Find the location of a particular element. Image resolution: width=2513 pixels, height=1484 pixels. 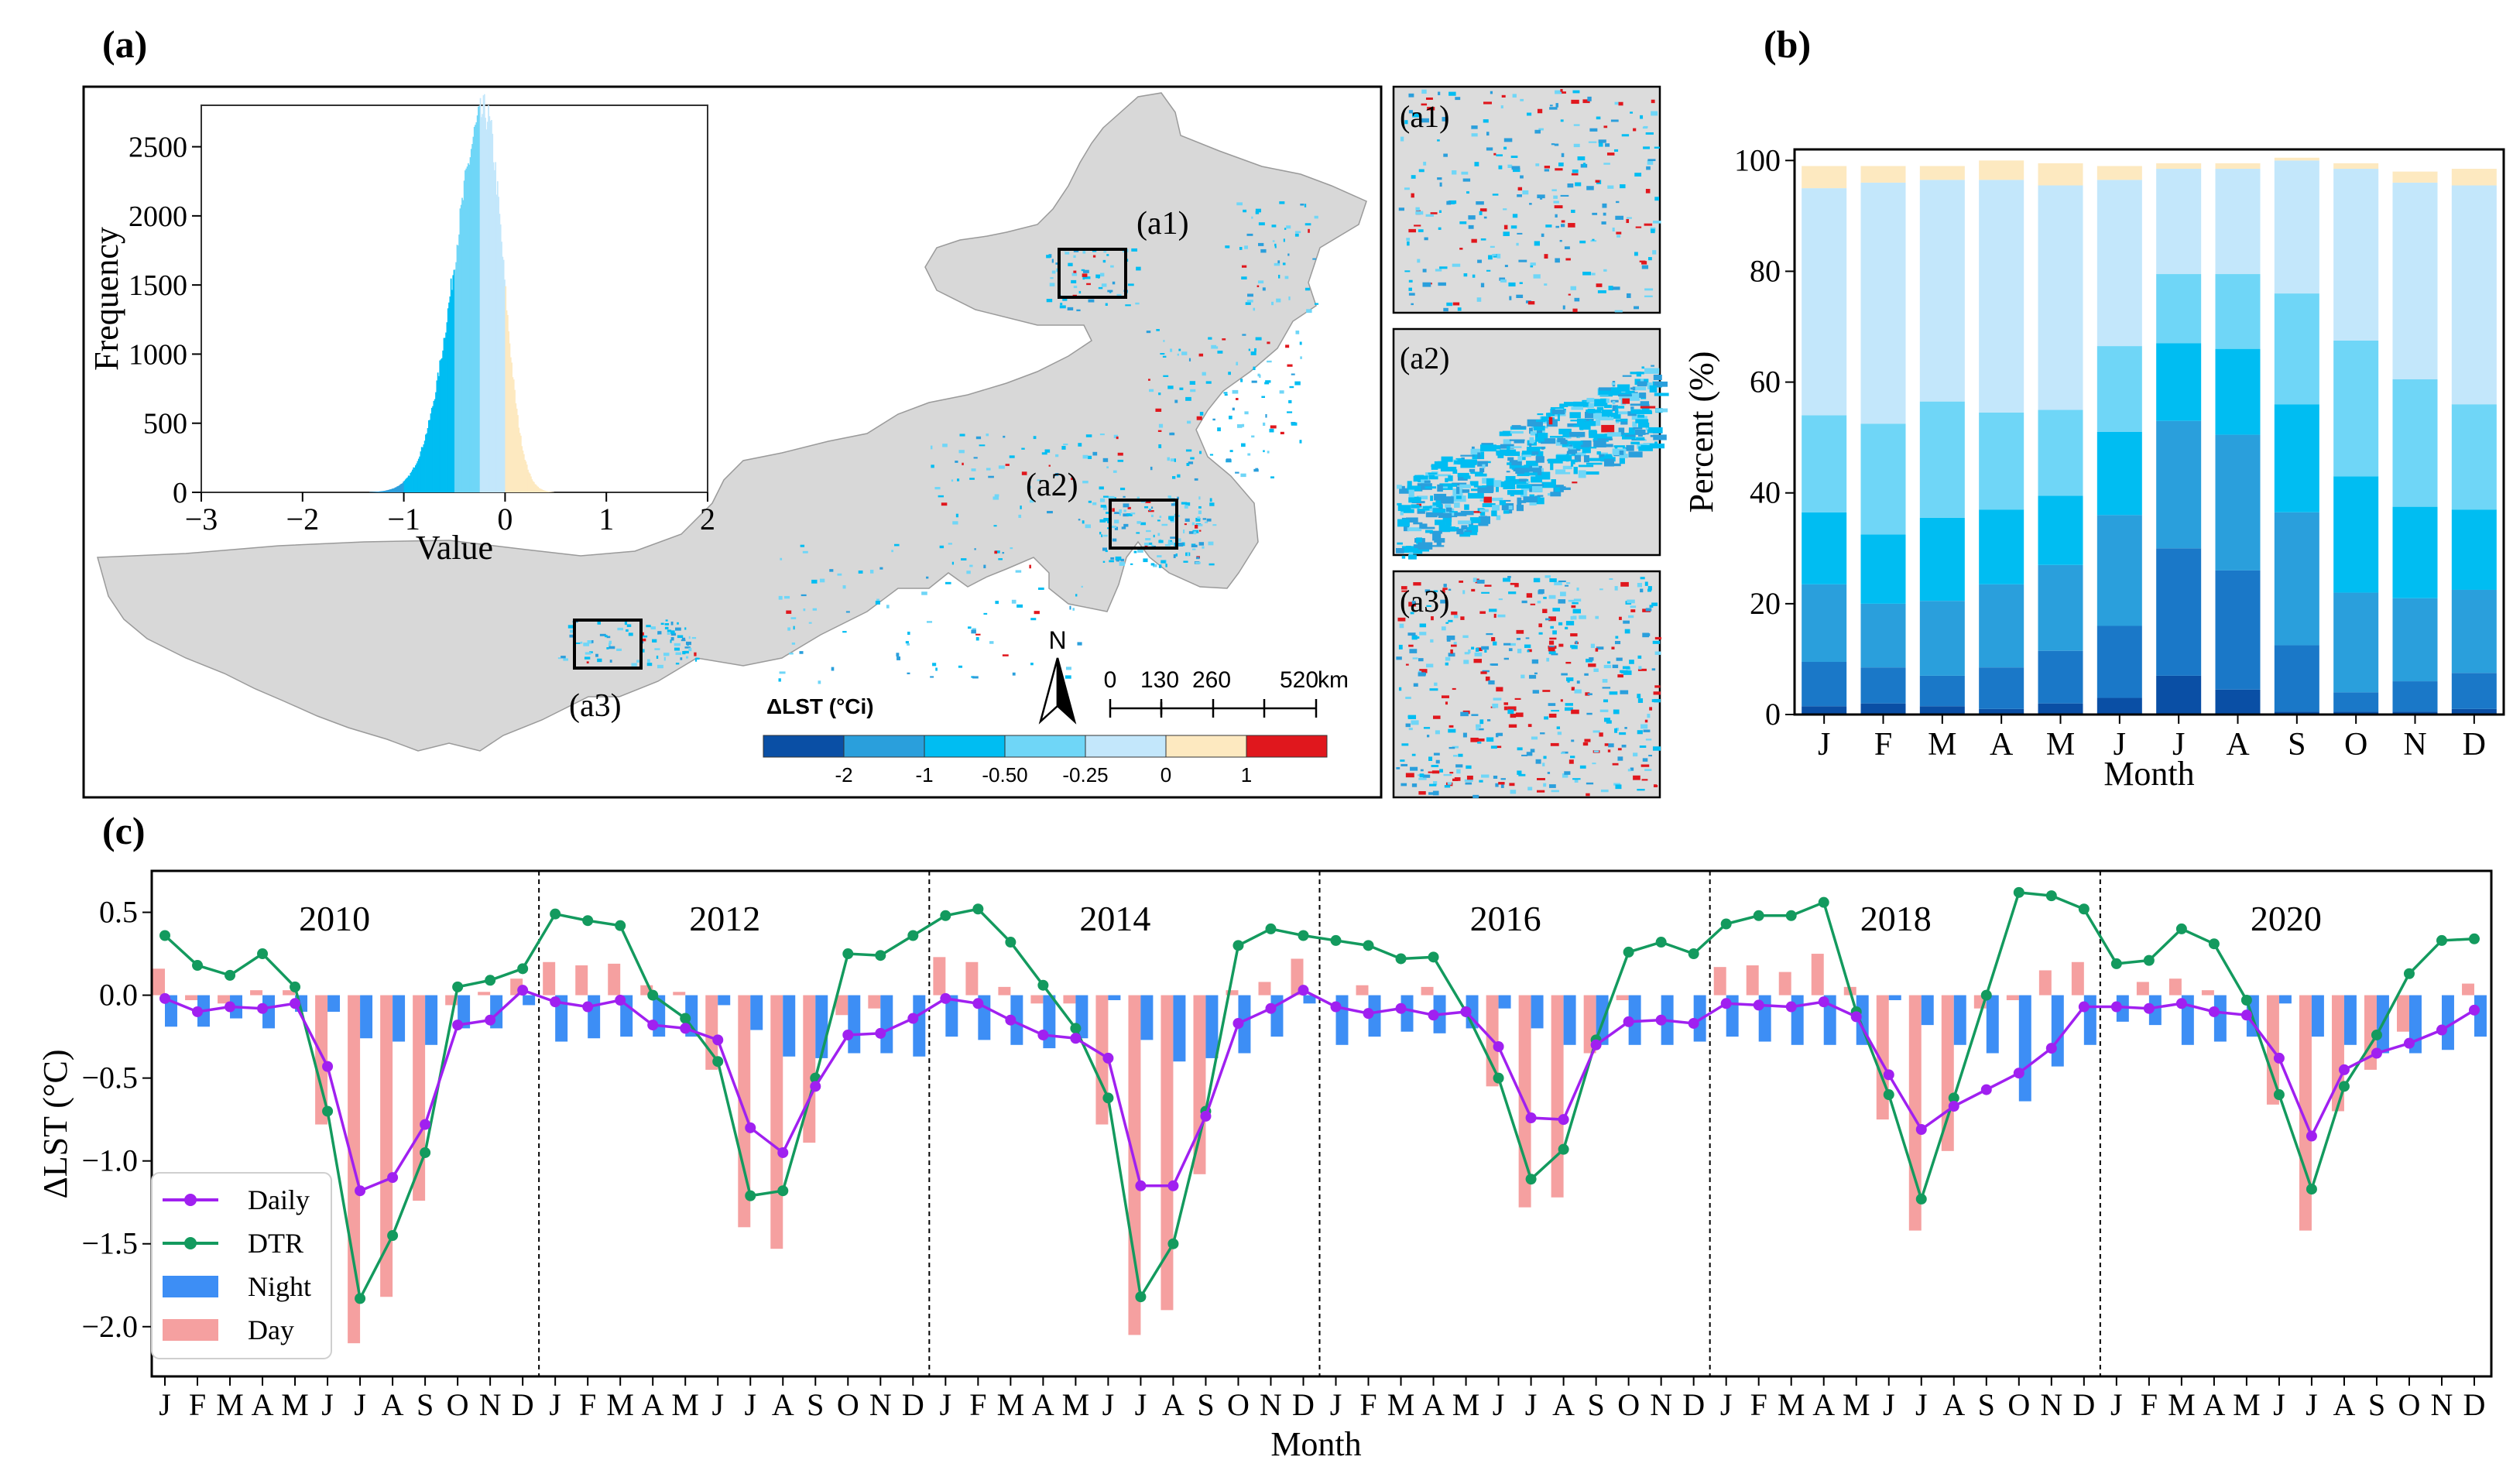

legend-title: ΔLST (°Ci) is located at coordinates (820, 706).